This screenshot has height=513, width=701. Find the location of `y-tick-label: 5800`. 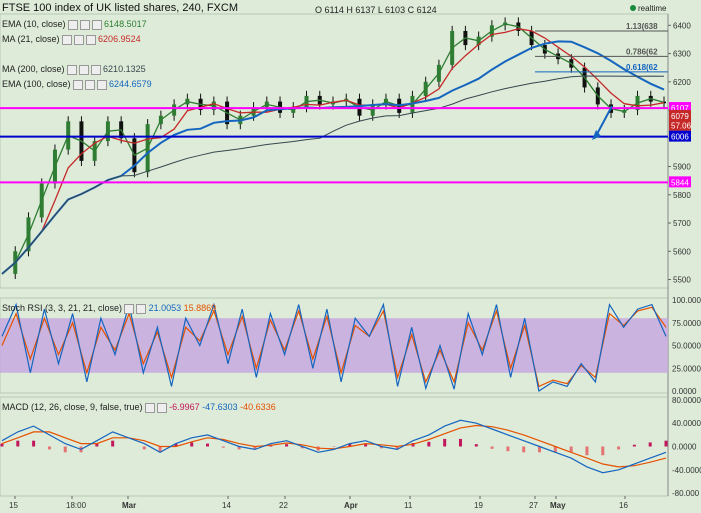

y-tick-label: 5800 is located at coordinates (682, 195).